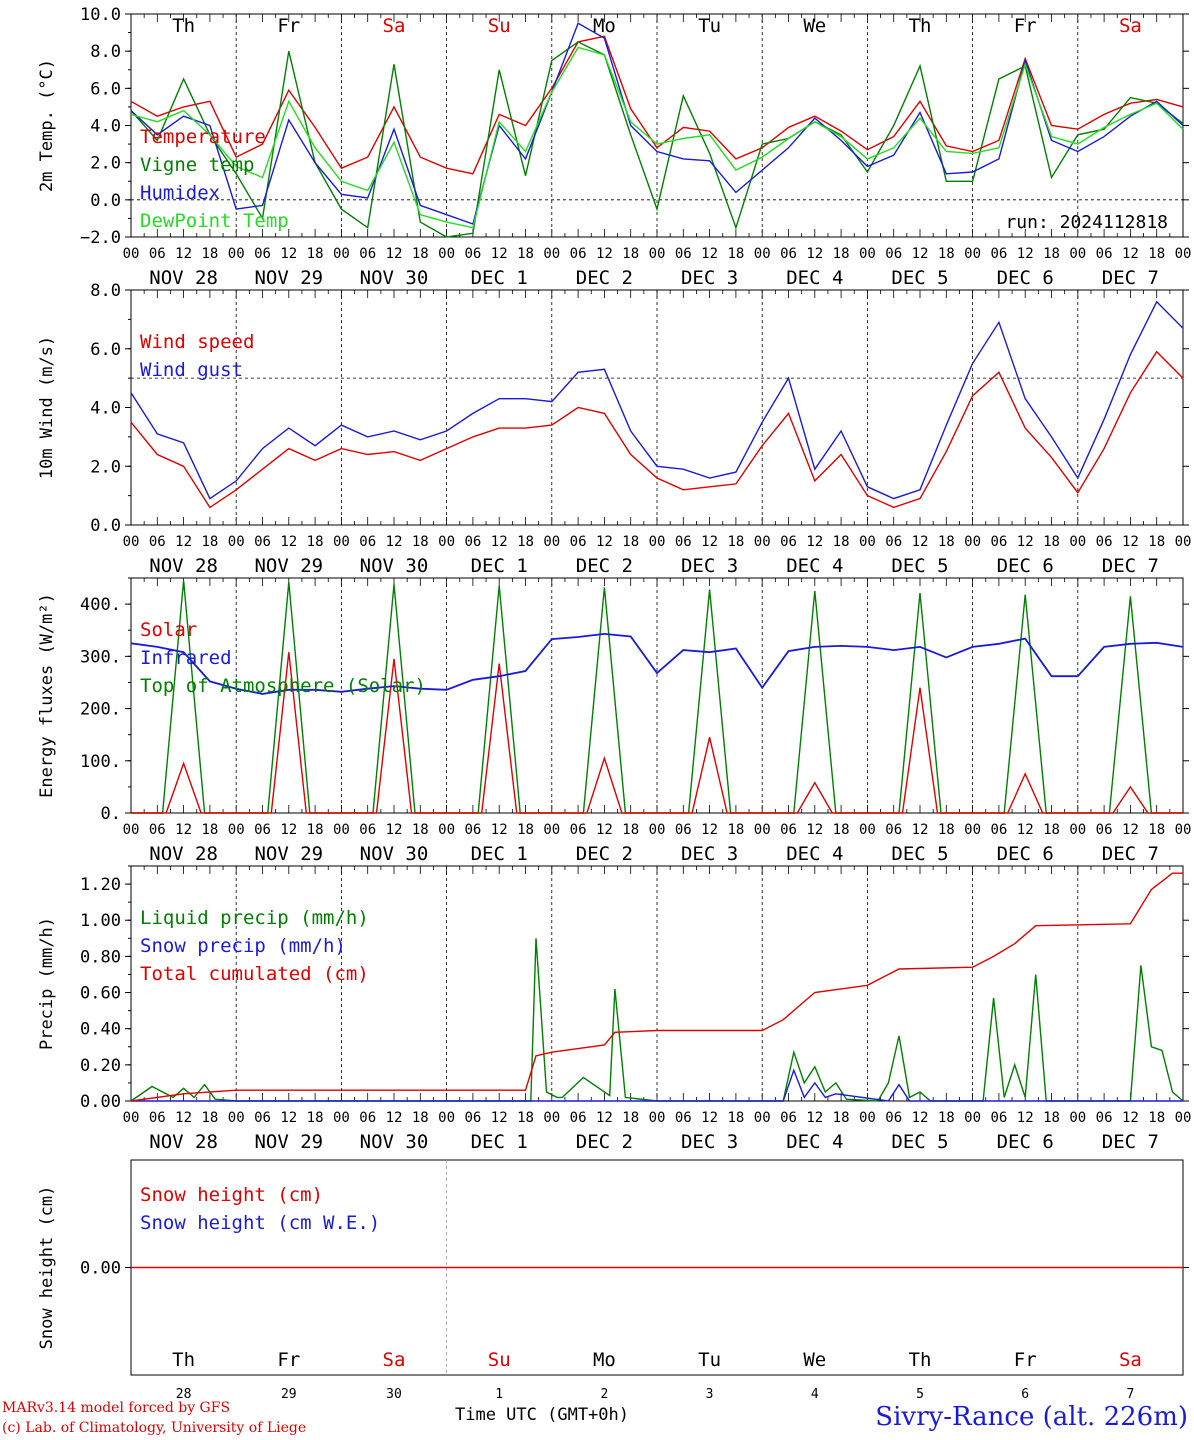 Image resolution: width=1194 pixels, height=1440 pixels. What do you see at coordinates (604, 1393) in the screenshot?
I see `day-number: 2` at bounding box center [604, 1393].